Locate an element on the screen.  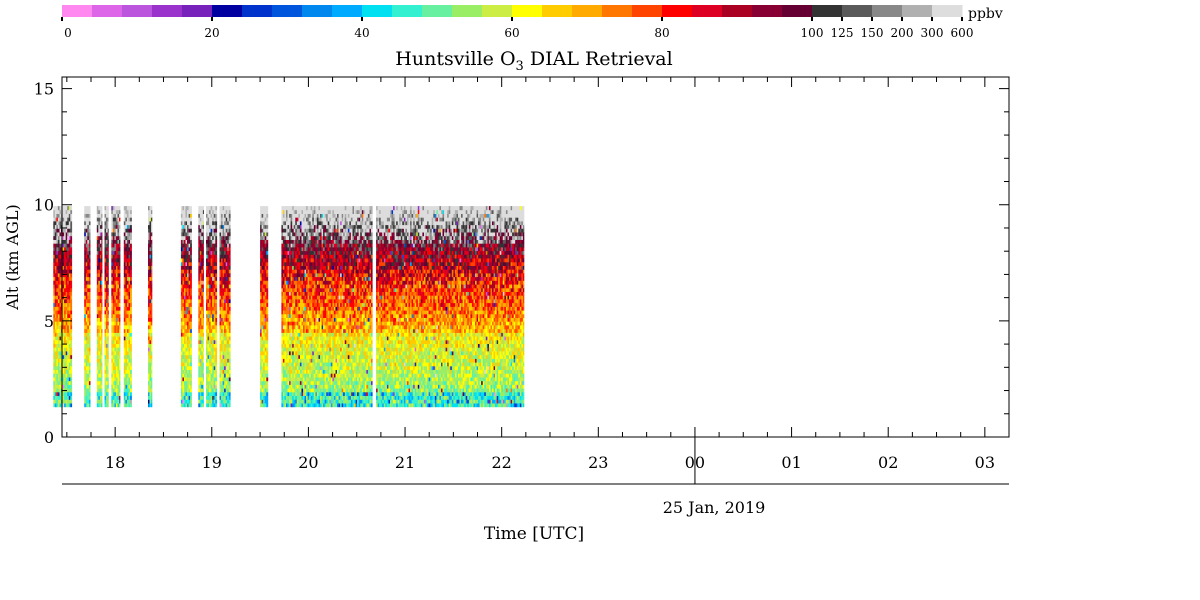
colorbar-swatch is located at coordinates (167, 11).